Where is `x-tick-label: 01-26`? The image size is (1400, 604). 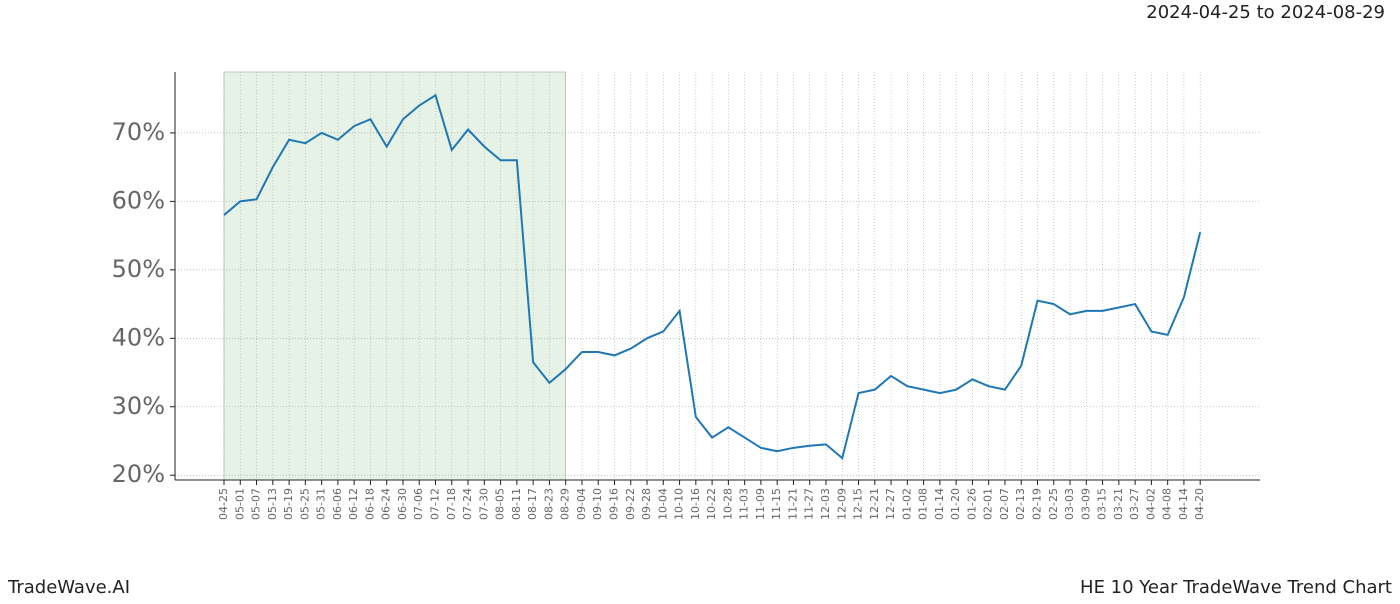
x-tick-label: 01-26 is located at coordinates (971, 504).